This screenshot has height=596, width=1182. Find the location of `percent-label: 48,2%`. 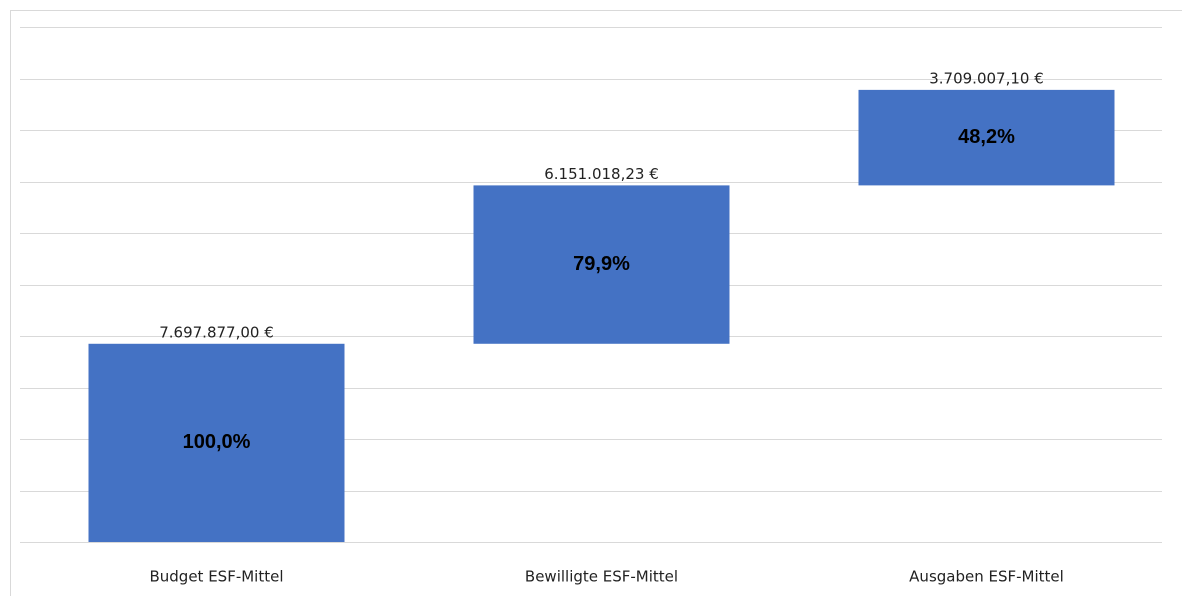

percent-label: 48,2% is located at coordinates (986, 137).